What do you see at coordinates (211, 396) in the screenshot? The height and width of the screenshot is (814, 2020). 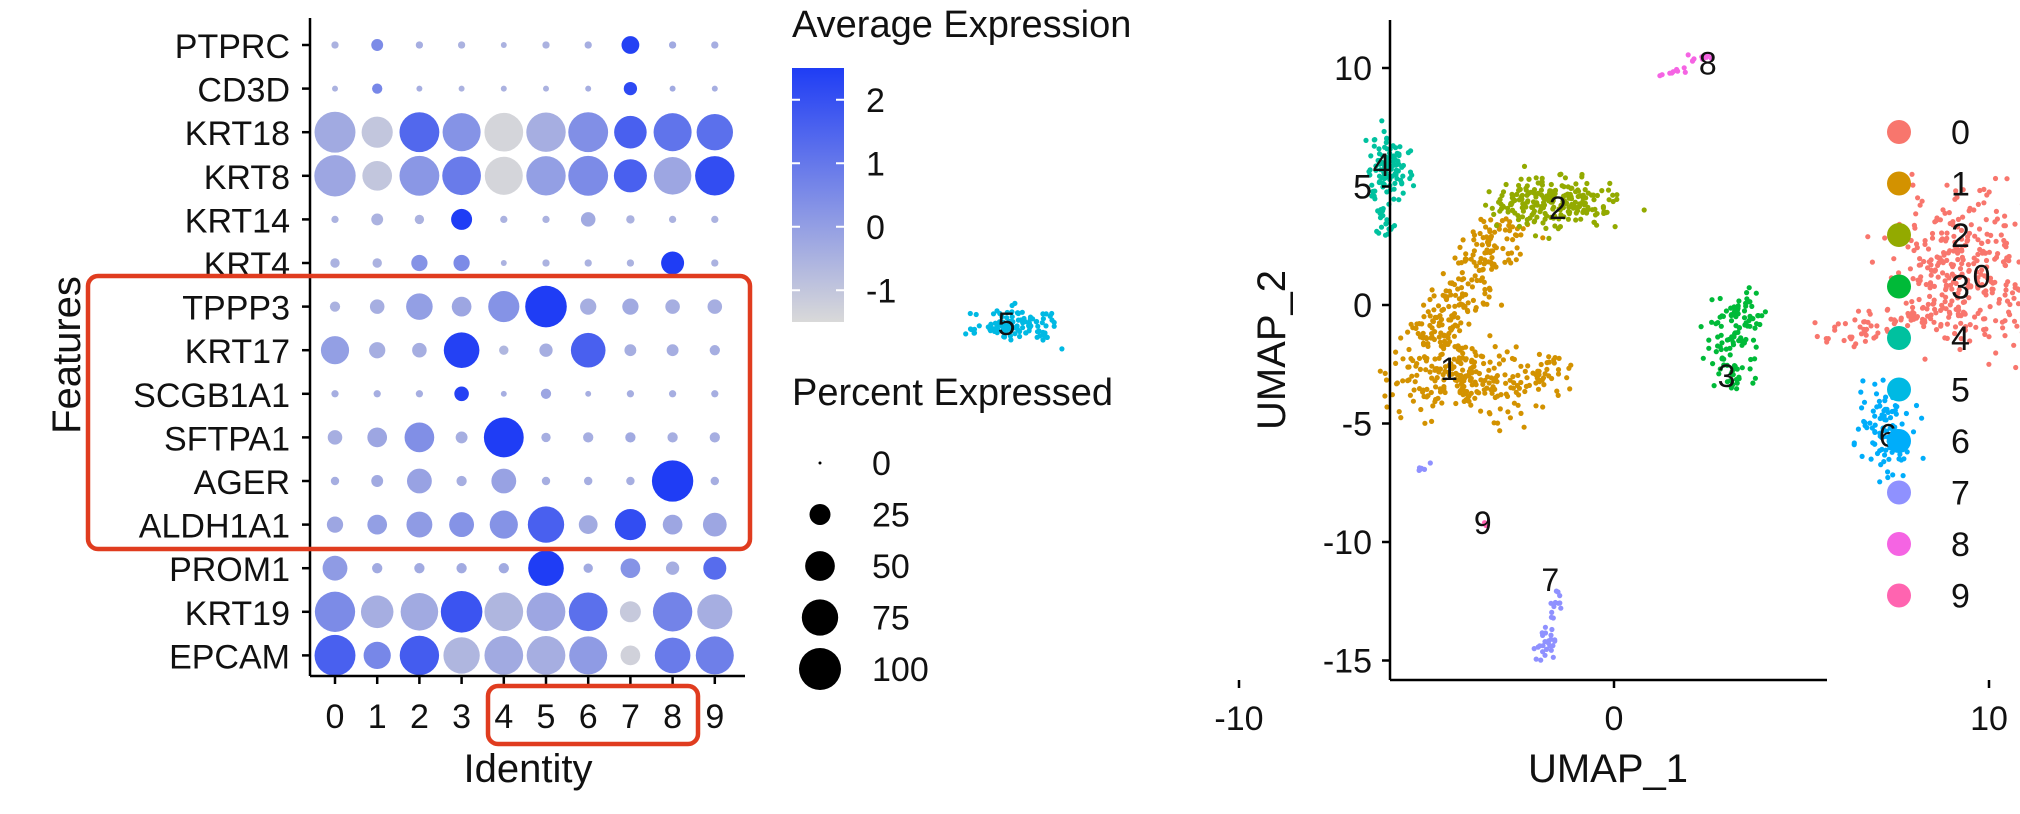 I see `feature-label: SCGB1A1` at bounding box center [211, 396].